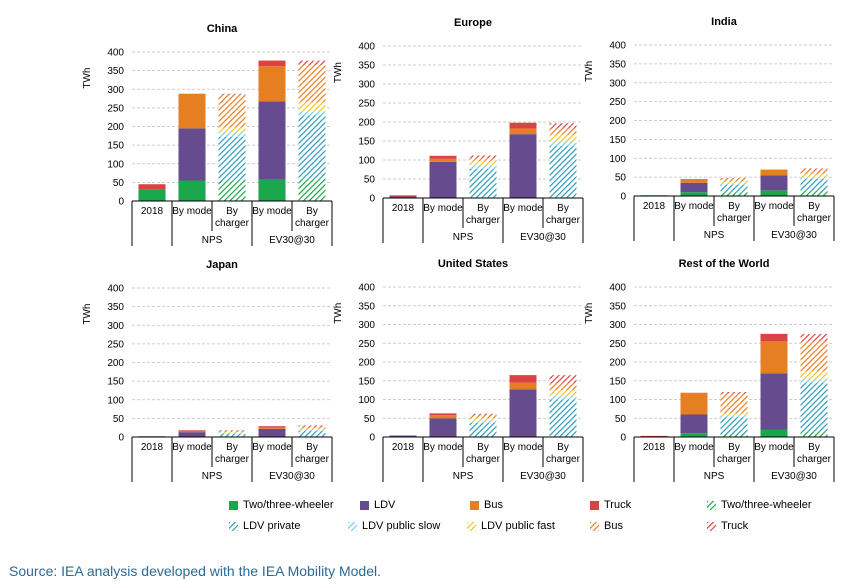 The width and height of the screenshot is (841, 584). Describe the element at coordinates (794, 476) in the screenshot. I see `x-group-label: EV30@30` at that location.